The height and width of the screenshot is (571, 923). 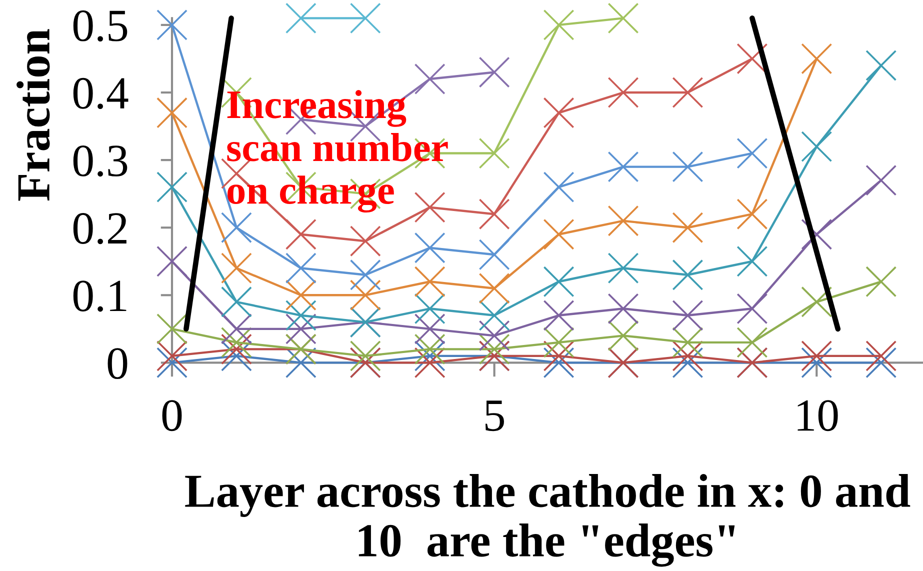 What do you see at coordinates (100, 94) in the screenshot?
I see `y-tick-label: 0.4` at bounding box center [100, 94].